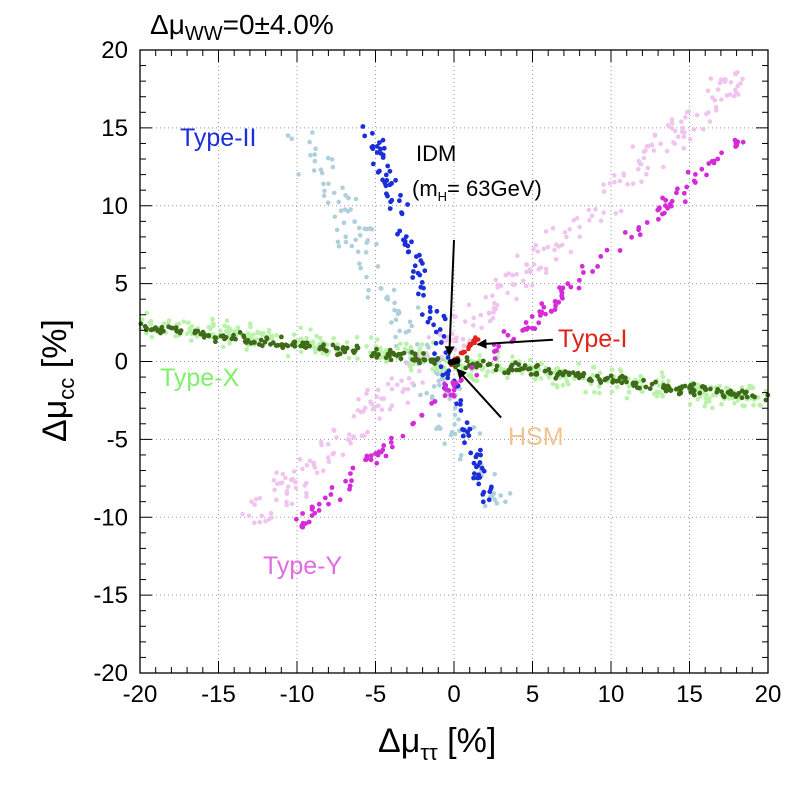 This screenshot has width=800, height=805. Describe the element at coordinates (117, 439) in the screenshot. I see `y-tick-label: -5` at that location.